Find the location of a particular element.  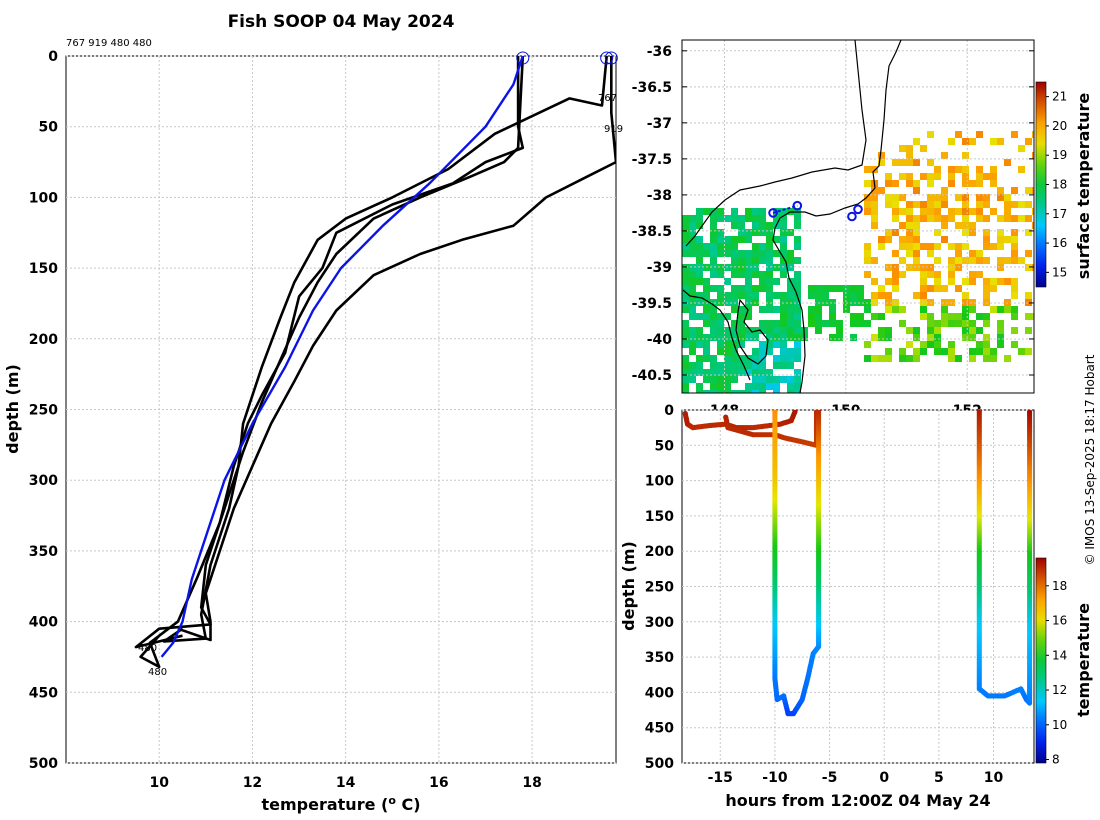

profile-ytick-label: 0 is located at coordinates (53, 57).